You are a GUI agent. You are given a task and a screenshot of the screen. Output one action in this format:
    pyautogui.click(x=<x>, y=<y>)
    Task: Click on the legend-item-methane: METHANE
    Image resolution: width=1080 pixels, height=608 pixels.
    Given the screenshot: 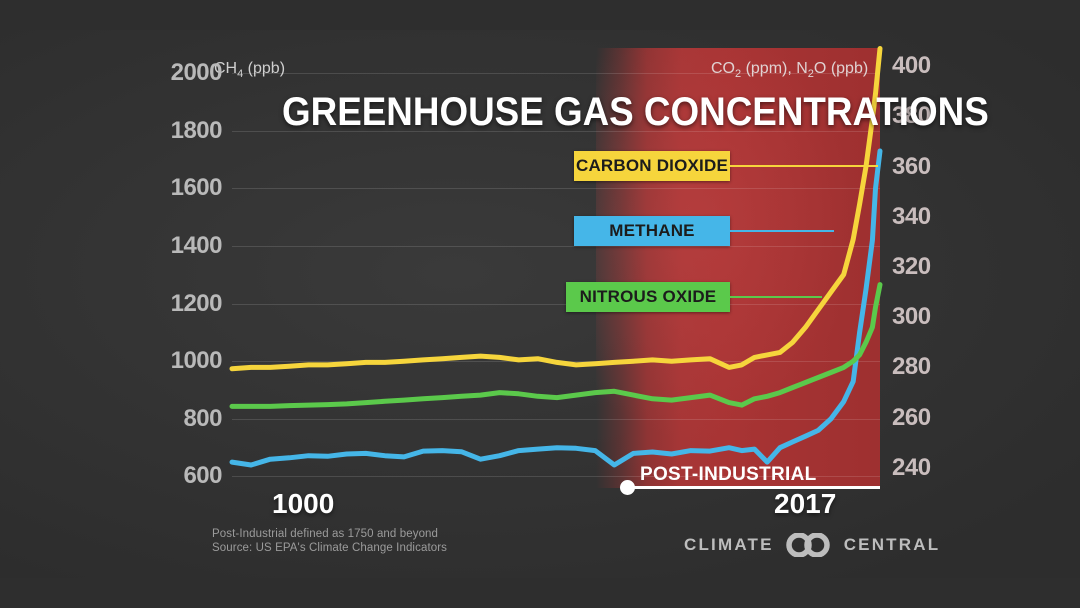 What is the action you would take?
    pyautogui.click(x=704, y=231)
    